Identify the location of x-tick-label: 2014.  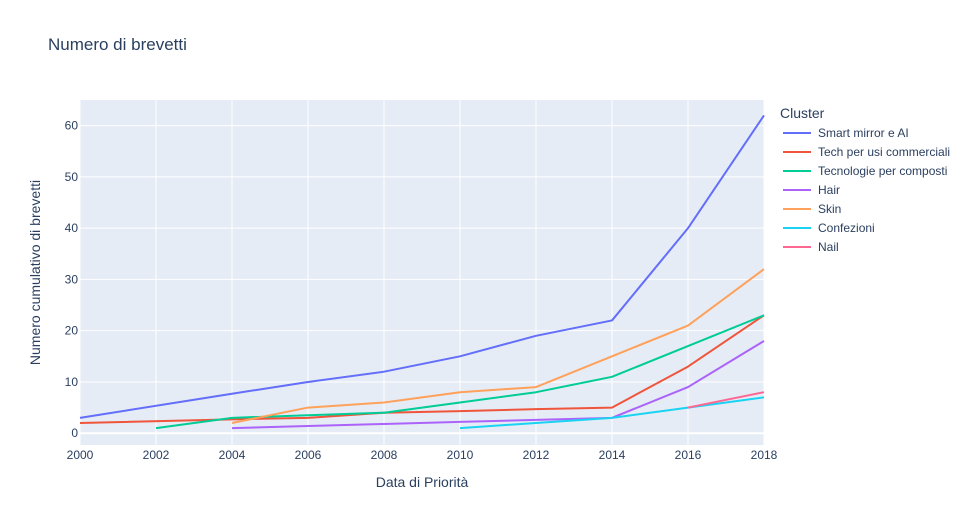
(612, 455).